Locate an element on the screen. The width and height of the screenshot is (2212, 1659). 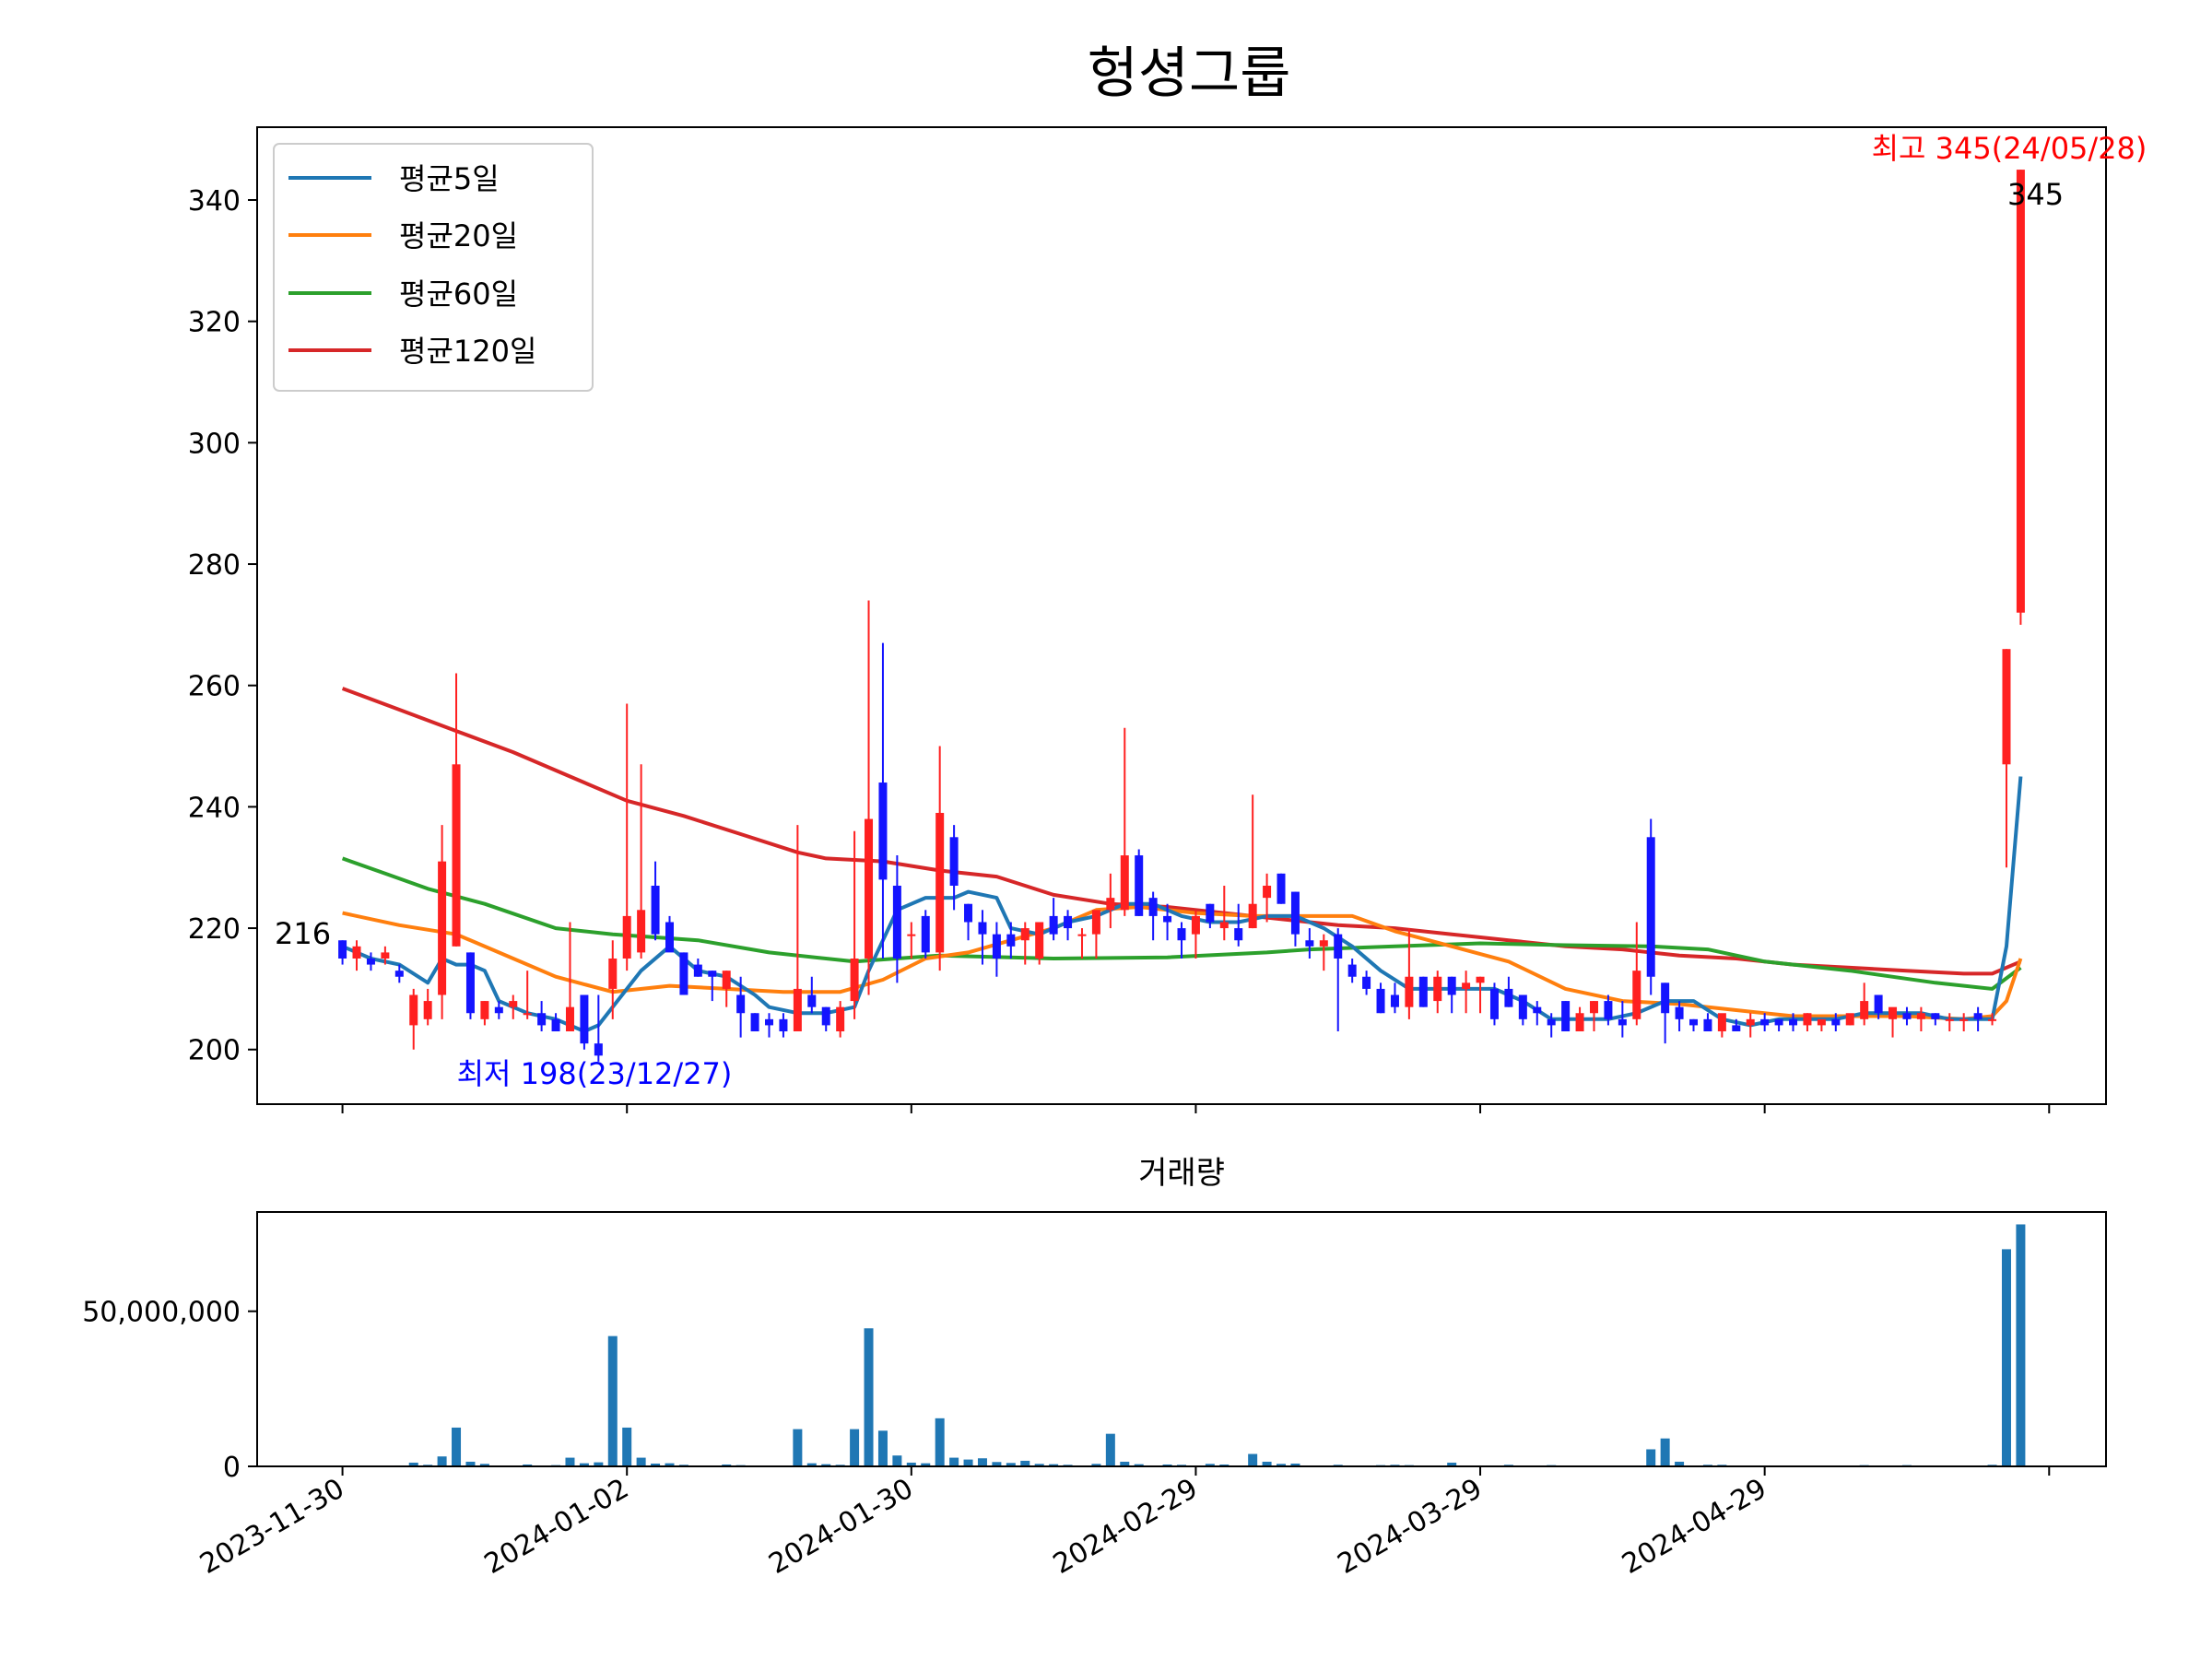
x-tick-label: 2024-02-29 is located at coordinates (1125, 1527).